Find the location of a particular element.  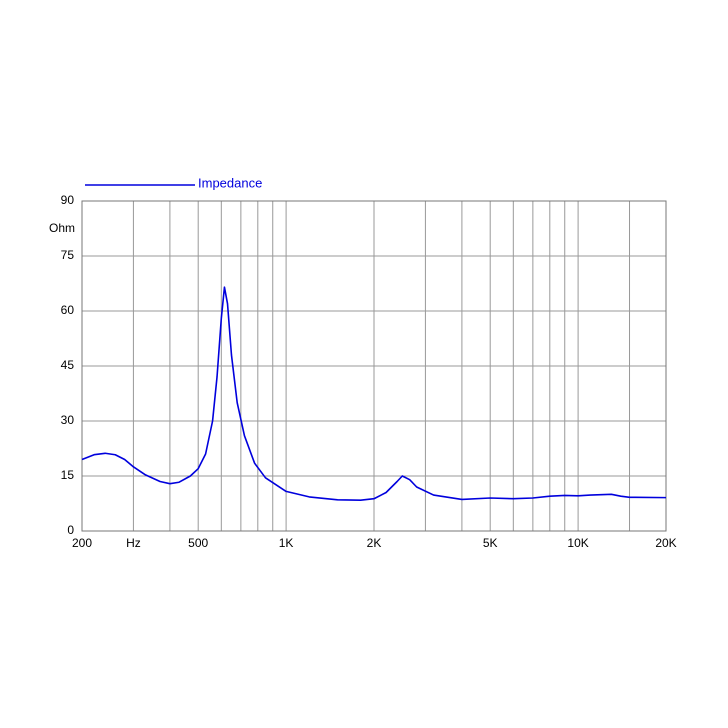

x-tick-label: 1K is located at coordinates (286, 543).